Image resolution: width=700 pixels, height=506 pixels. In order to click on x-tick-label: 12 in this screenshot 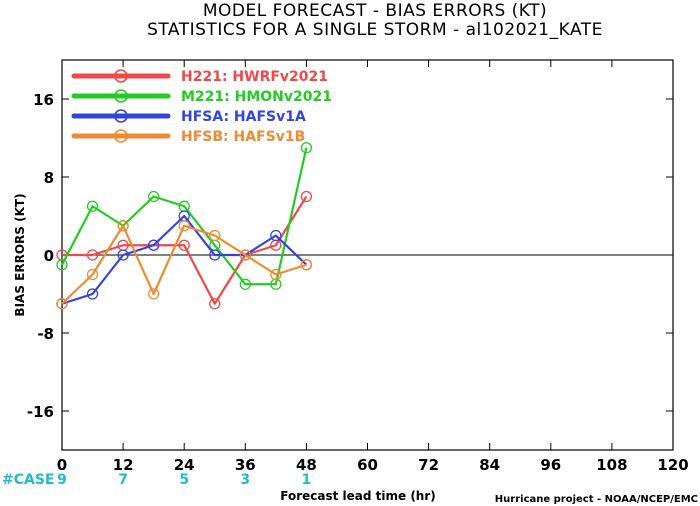, I will do `click(123, 465)`.